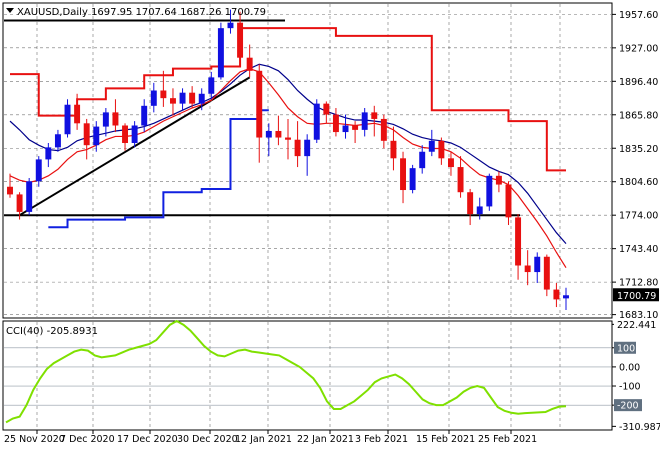 The height and width of the screenshot is (450, 660). What do you see at coordinates (638, 249) in the screenshot?
I see `price-label-7: 1743.40` at bounding box center [638, 249].